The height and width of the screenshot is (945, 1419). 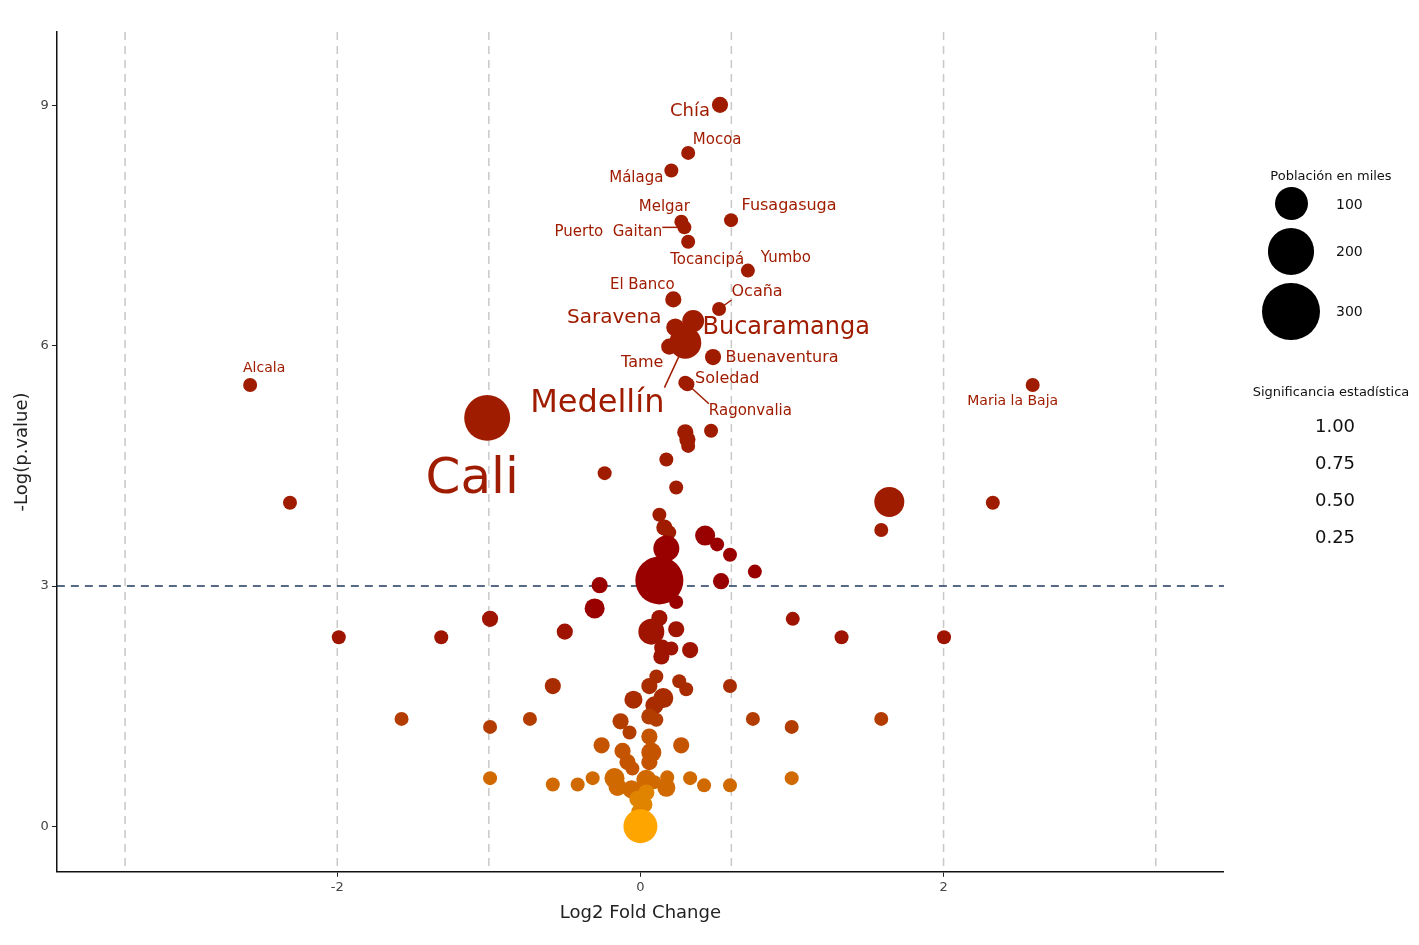 I want to click on x-tick-label: -2, so click(x=337, y=886).